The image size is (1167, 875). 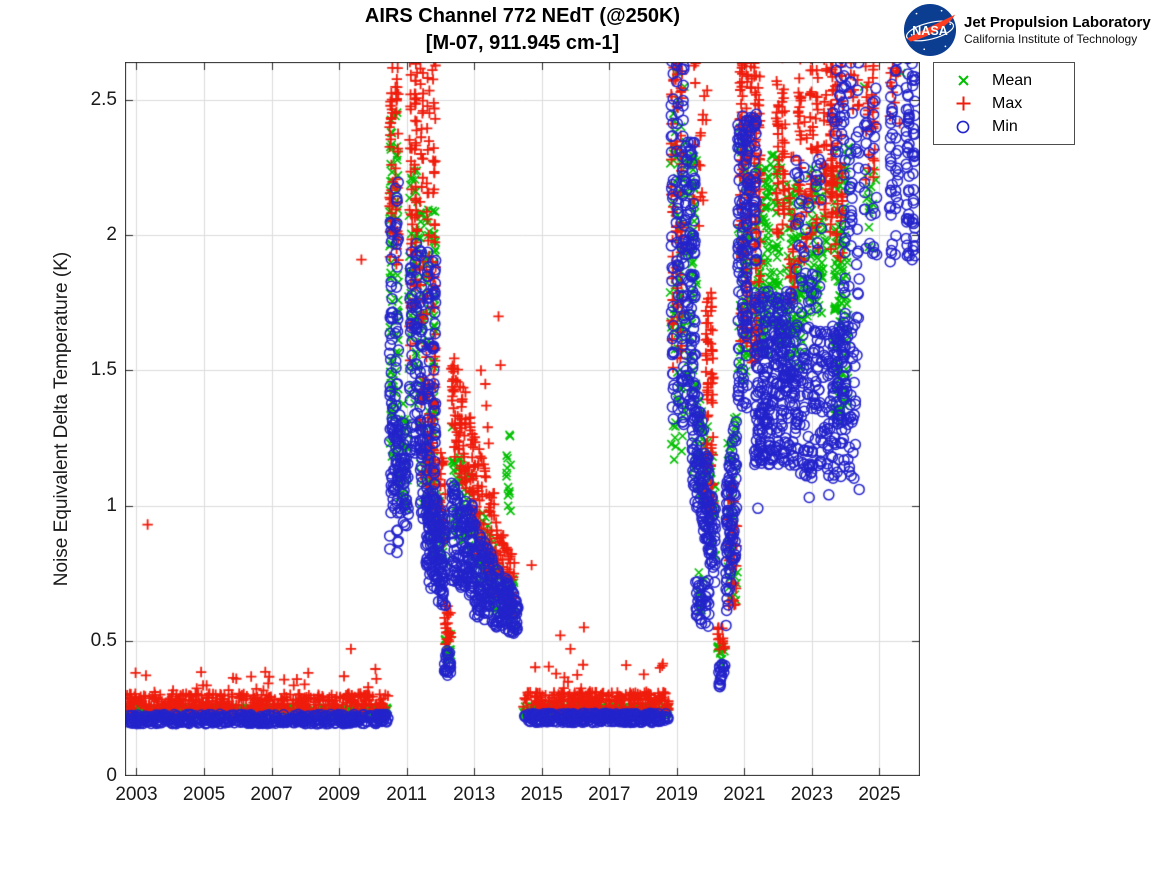 What do you see at coordinates (609, 794) in the screenshot?
I see `x-tick-label: 2017` at bounding box center [609, 794].